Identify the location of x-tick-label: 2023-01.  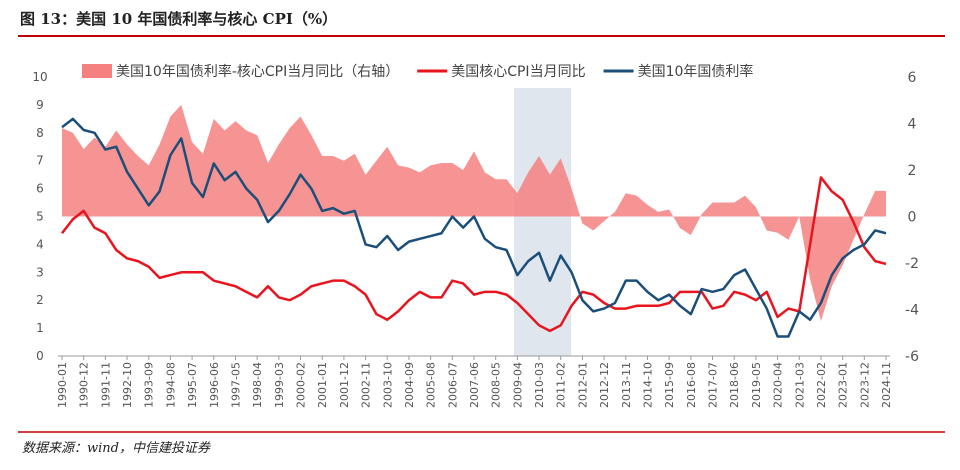
(843, 385).